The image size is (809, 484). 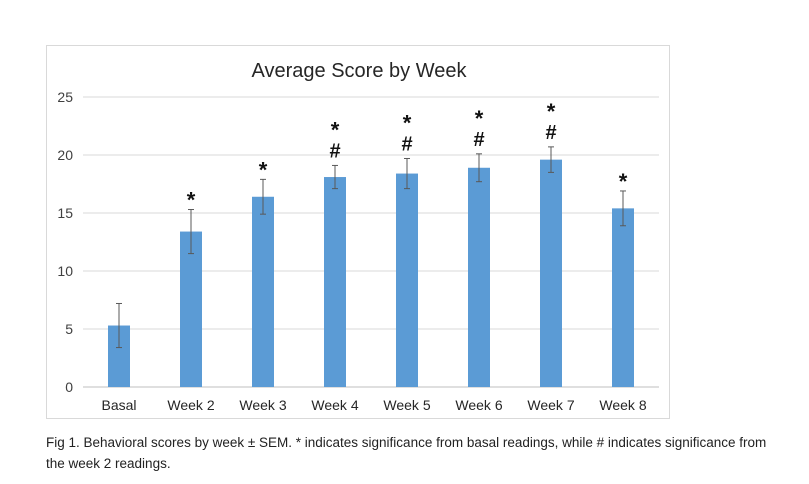 I want to click on y-tick-label: 20, so click(x=65, y=155).